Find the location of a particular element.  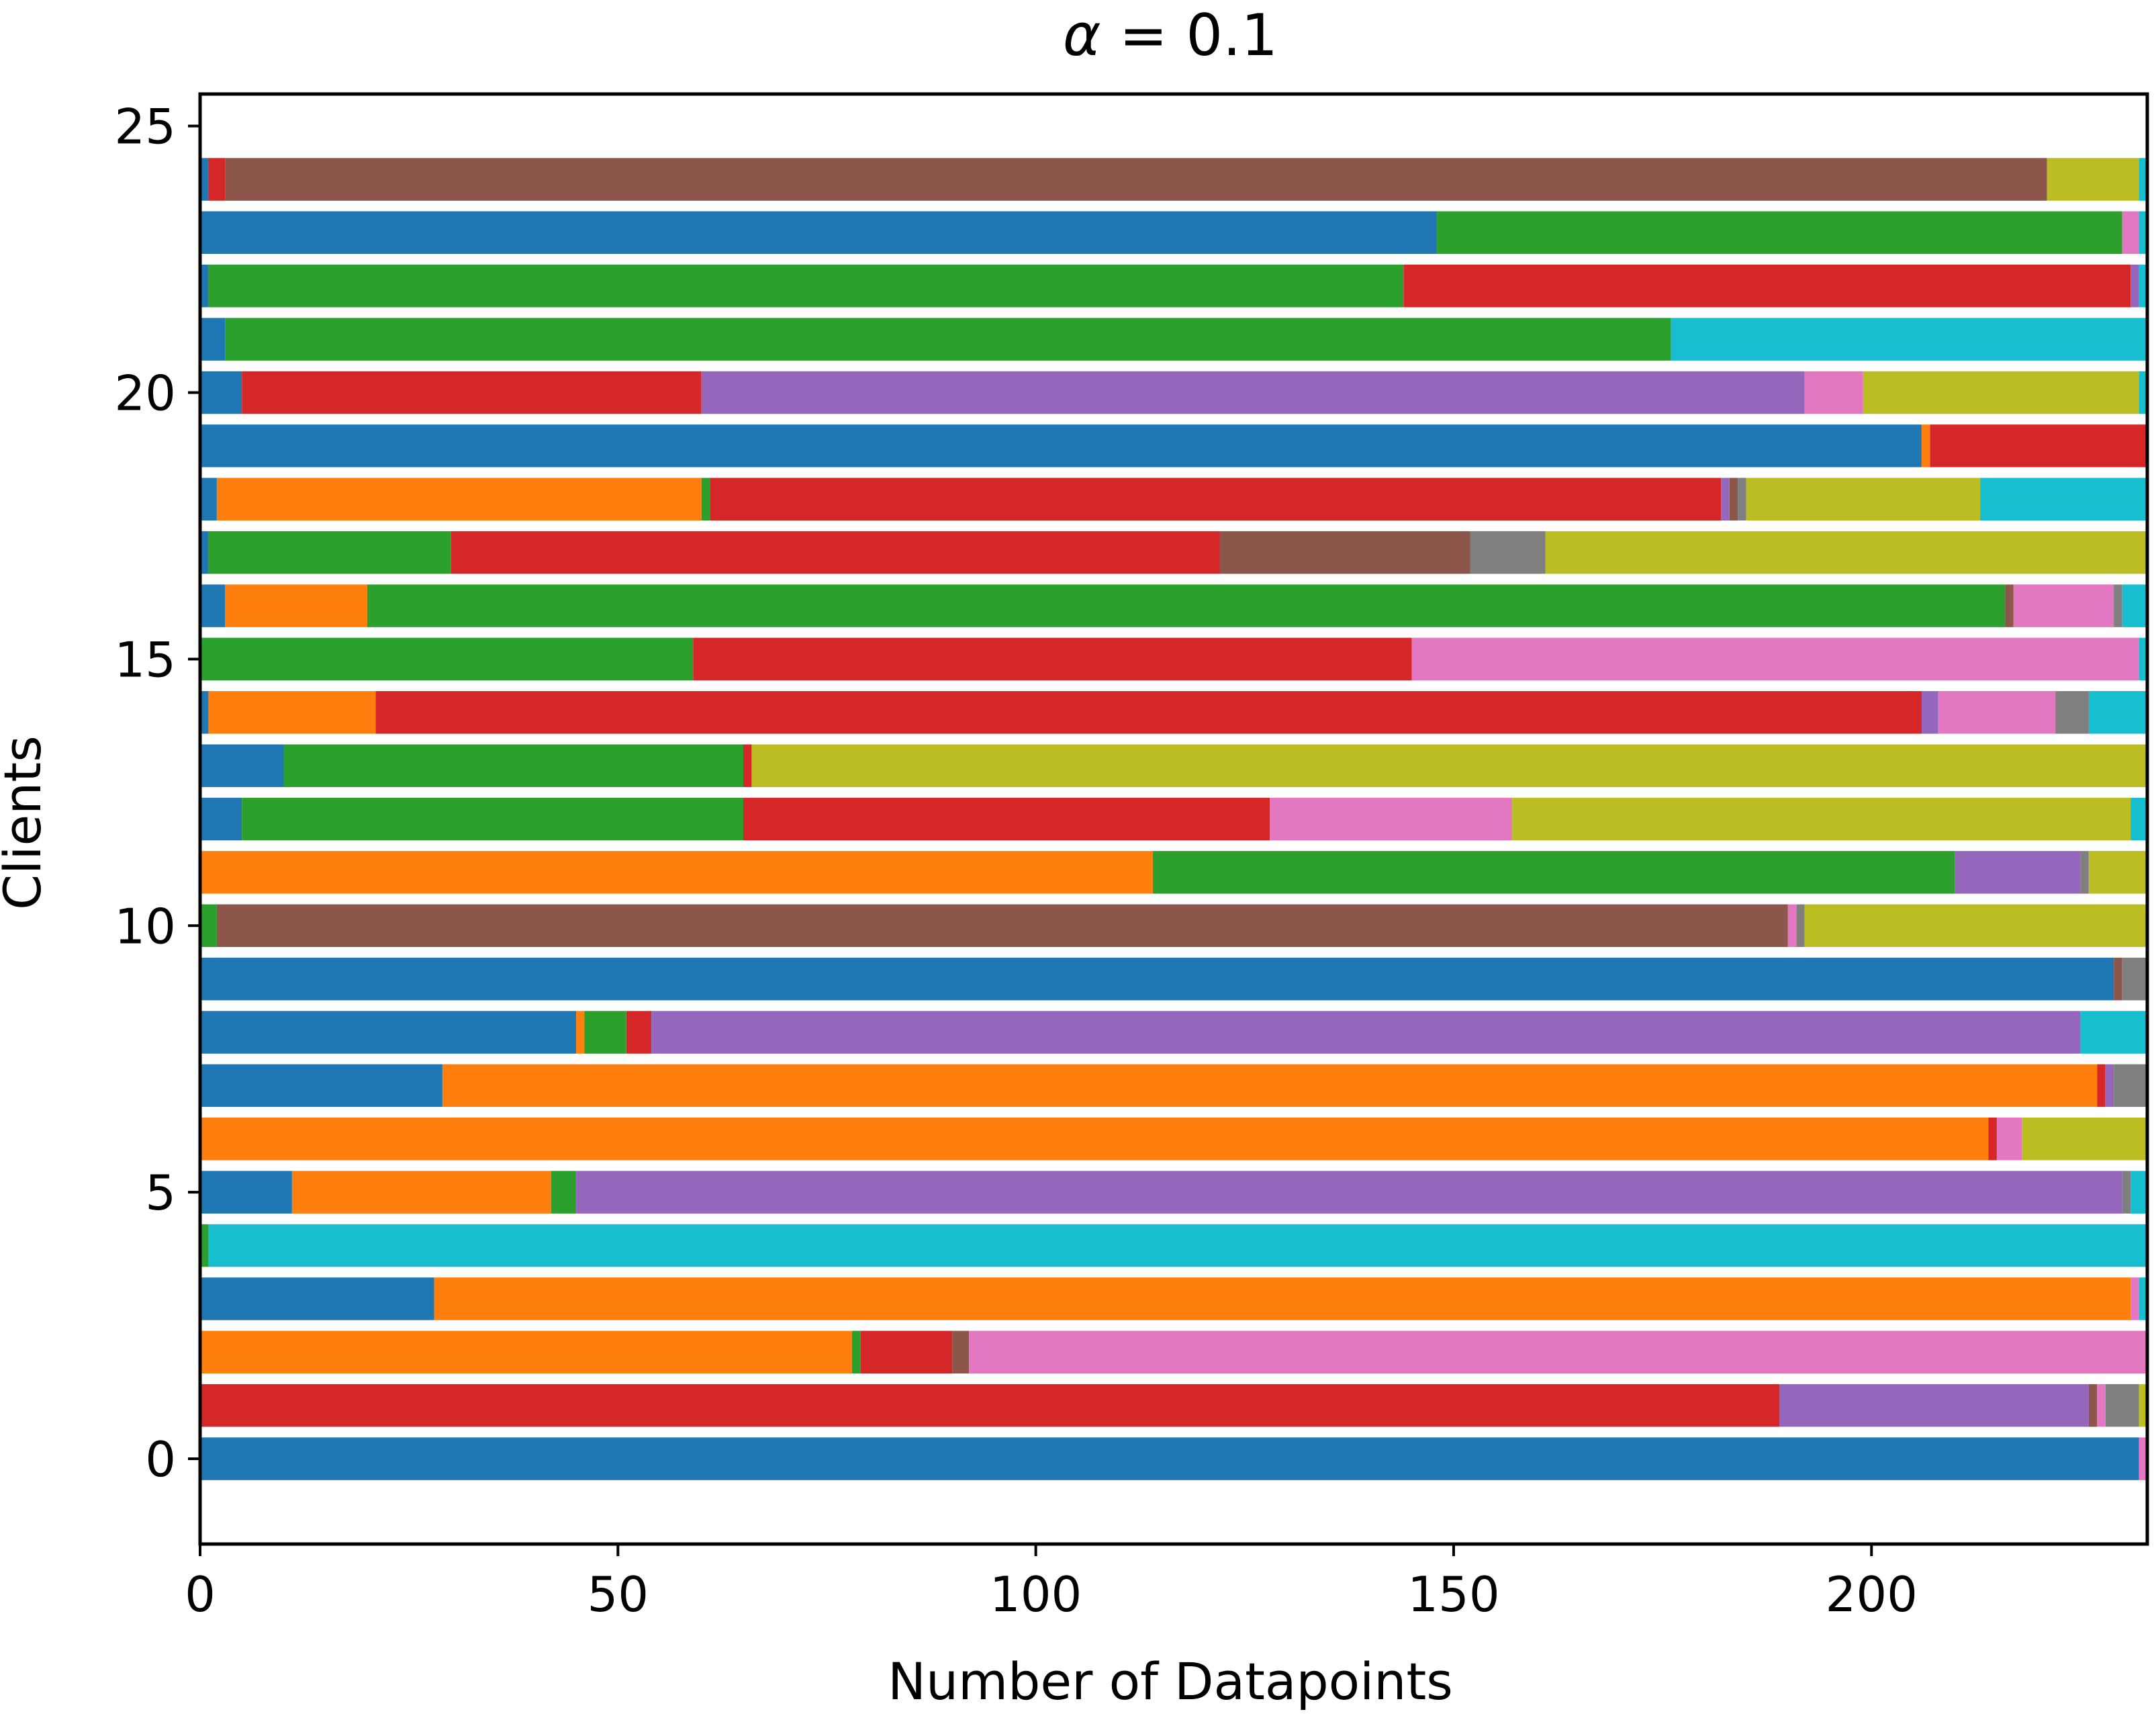

y-tick-label-20: 20 is located at coordinates (145, 393).